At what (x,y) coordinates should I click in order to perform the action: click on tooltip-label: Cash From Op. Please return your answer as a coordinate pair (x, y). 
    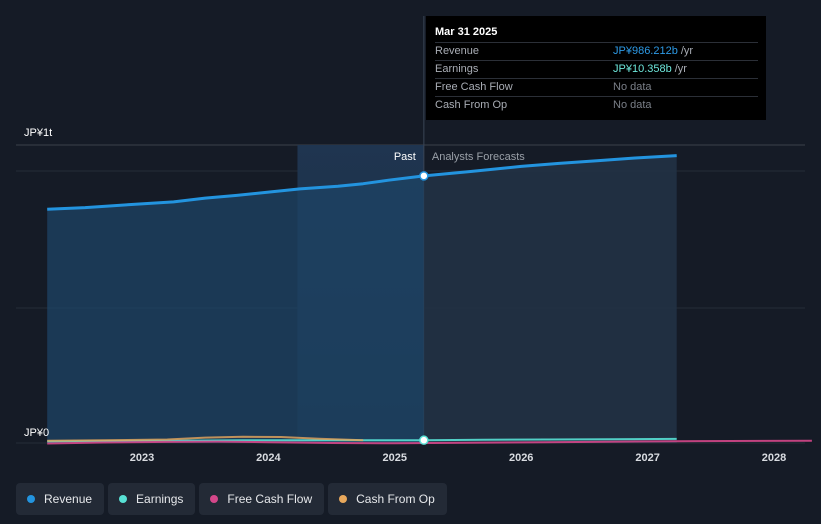
    Looking at the image, I should click on (471, 105).